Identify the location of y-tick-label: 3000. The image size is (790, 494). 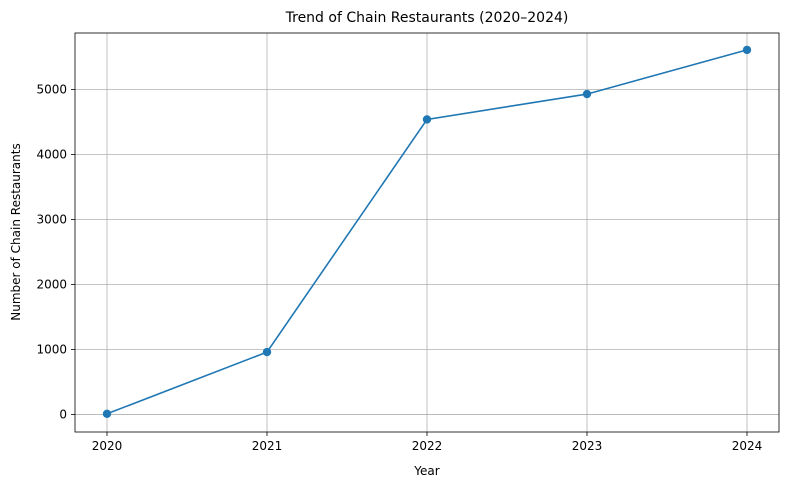
(51, 220).